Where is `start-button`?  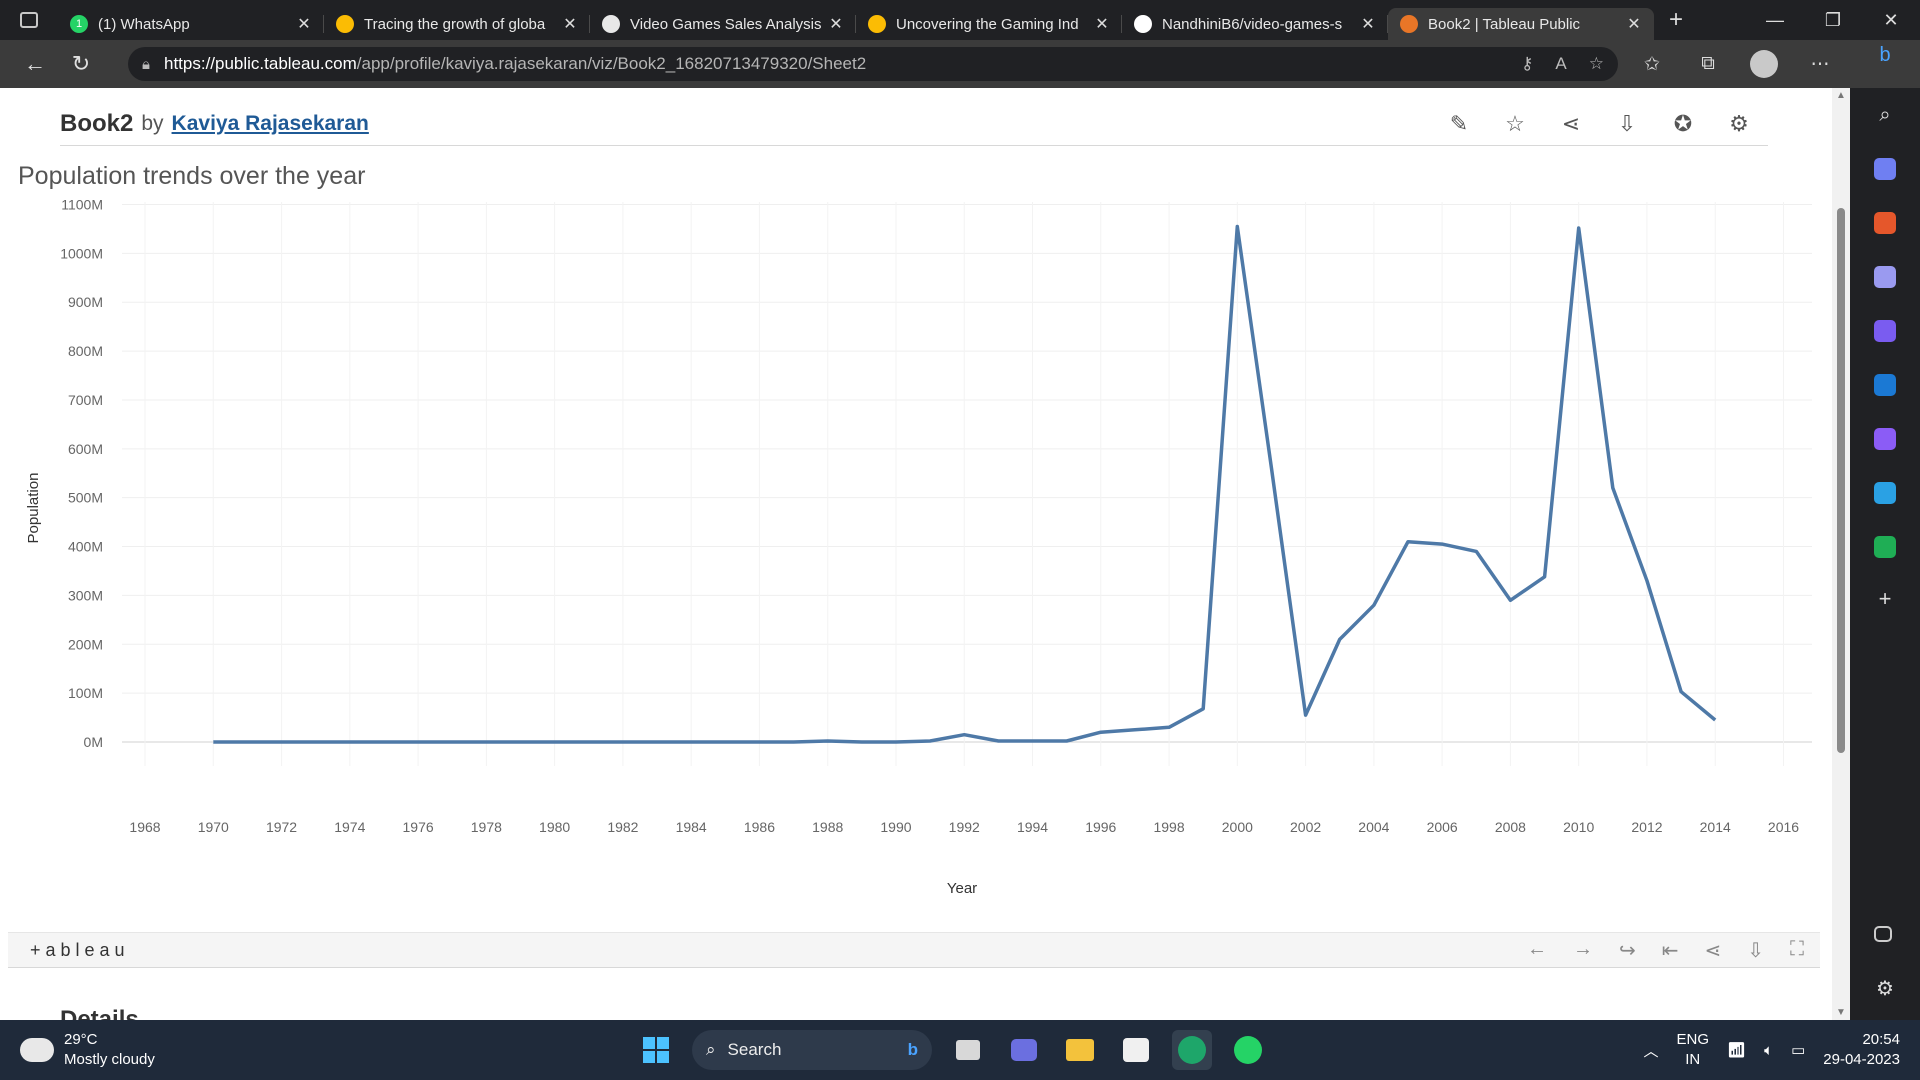
start-button is located at coordinates (656, 1050).